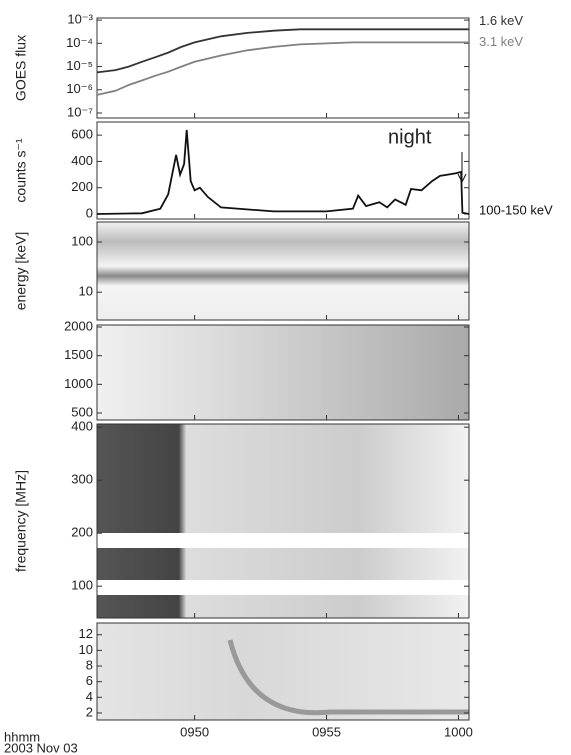 The height and width of the screenshot is (755, 571). Describe the element at coordinates (89, 664) in the screenshot. I see `y-tick-label: 8` at that location.